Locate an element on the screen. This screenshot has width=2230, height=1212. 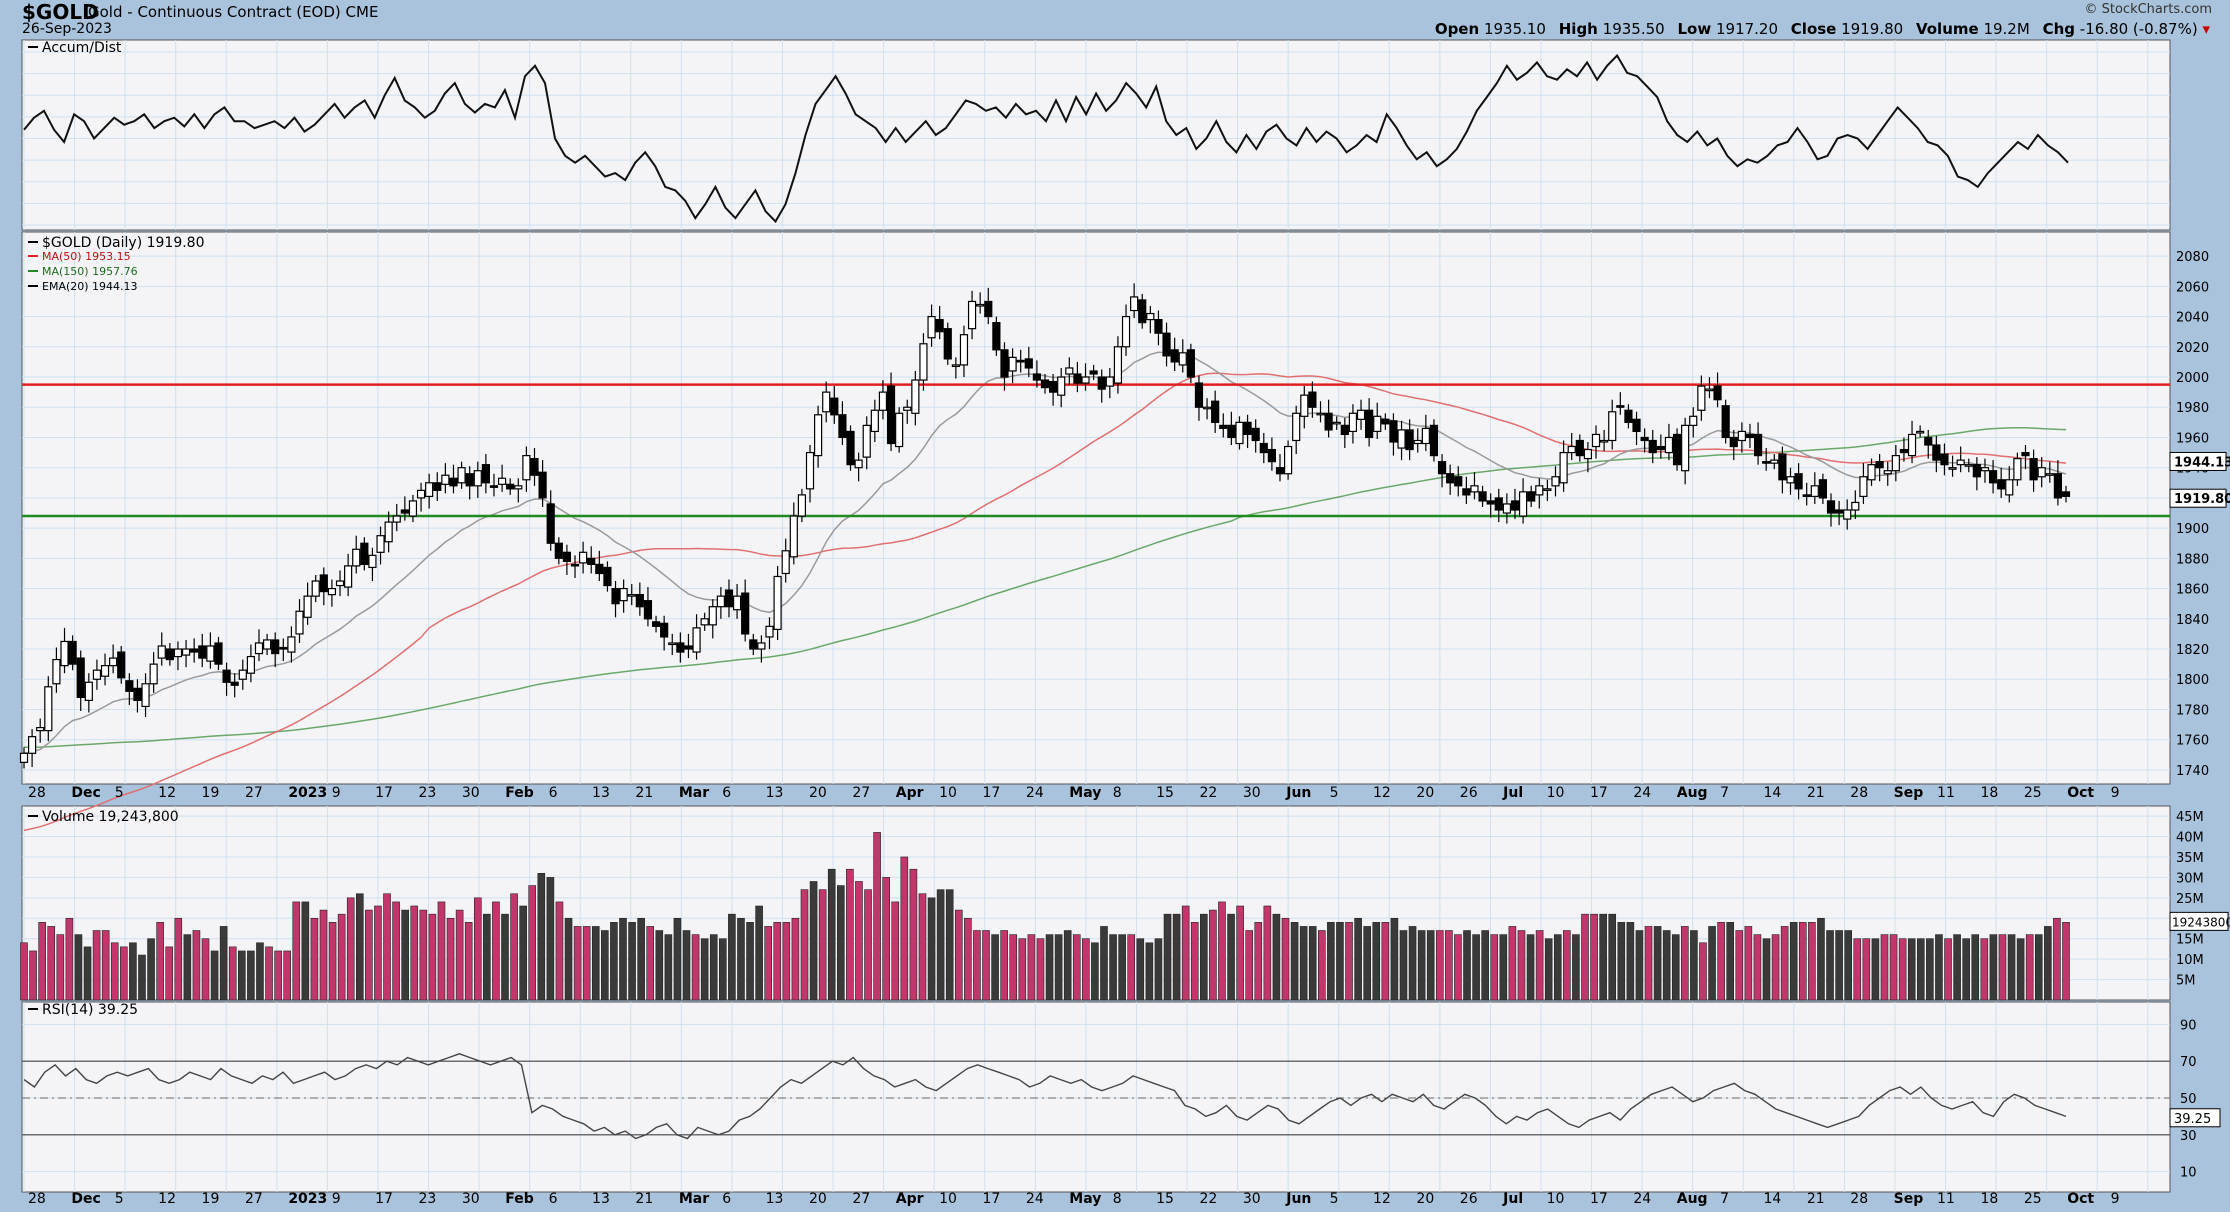
volume-tick-label: 35M is located at coordinates (2190, 858).